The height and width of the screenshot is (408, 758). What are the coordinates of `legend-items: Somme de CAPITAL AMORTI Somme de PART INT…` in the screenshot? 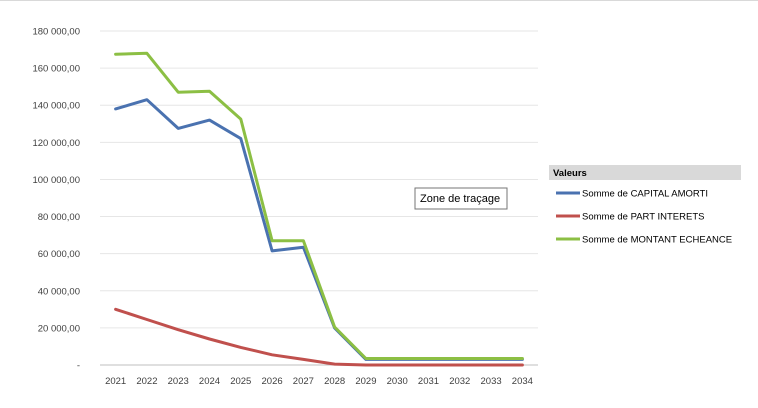 It's located at (644, 217).